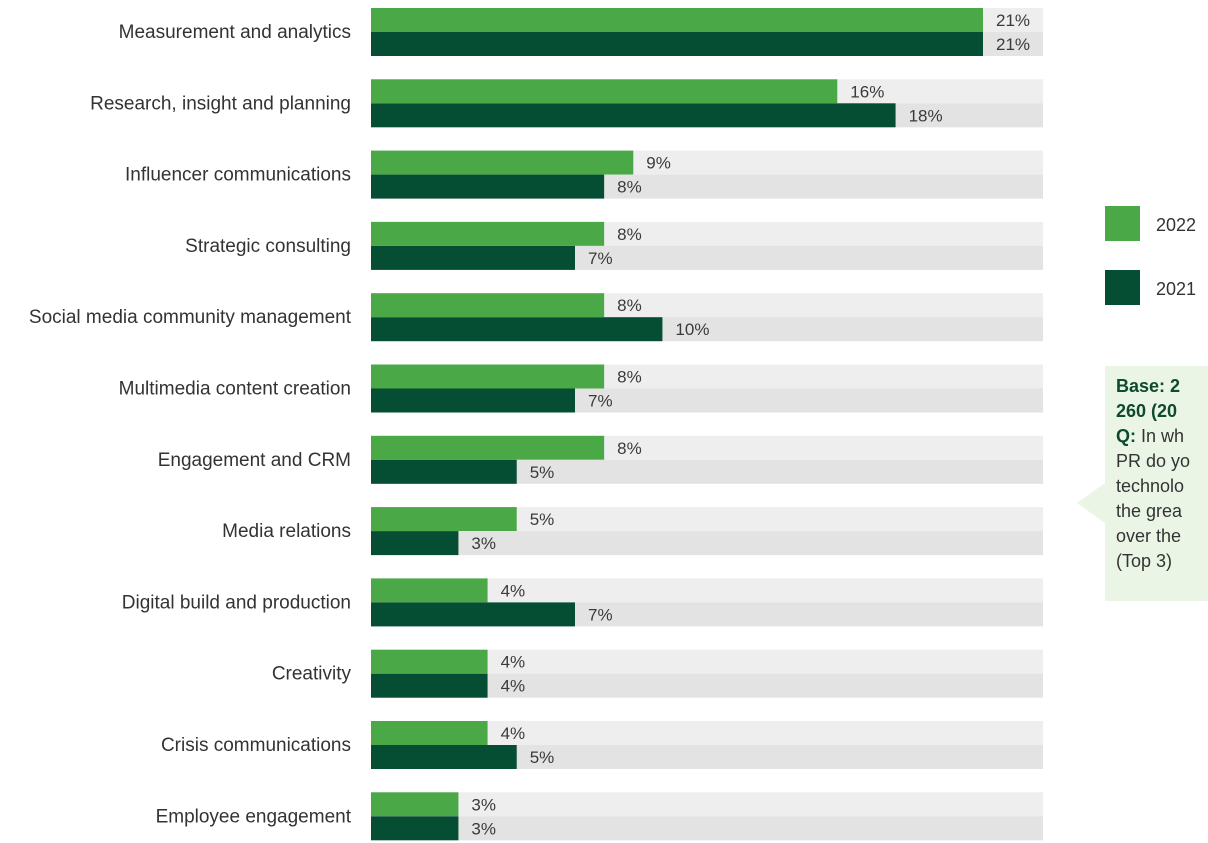 This screenshot has height=843, width=1208. What do you see at coordinates (1122, 287) in the screenshot?
I see `legend-swatch-2021` at bounding box center [1122, 287].